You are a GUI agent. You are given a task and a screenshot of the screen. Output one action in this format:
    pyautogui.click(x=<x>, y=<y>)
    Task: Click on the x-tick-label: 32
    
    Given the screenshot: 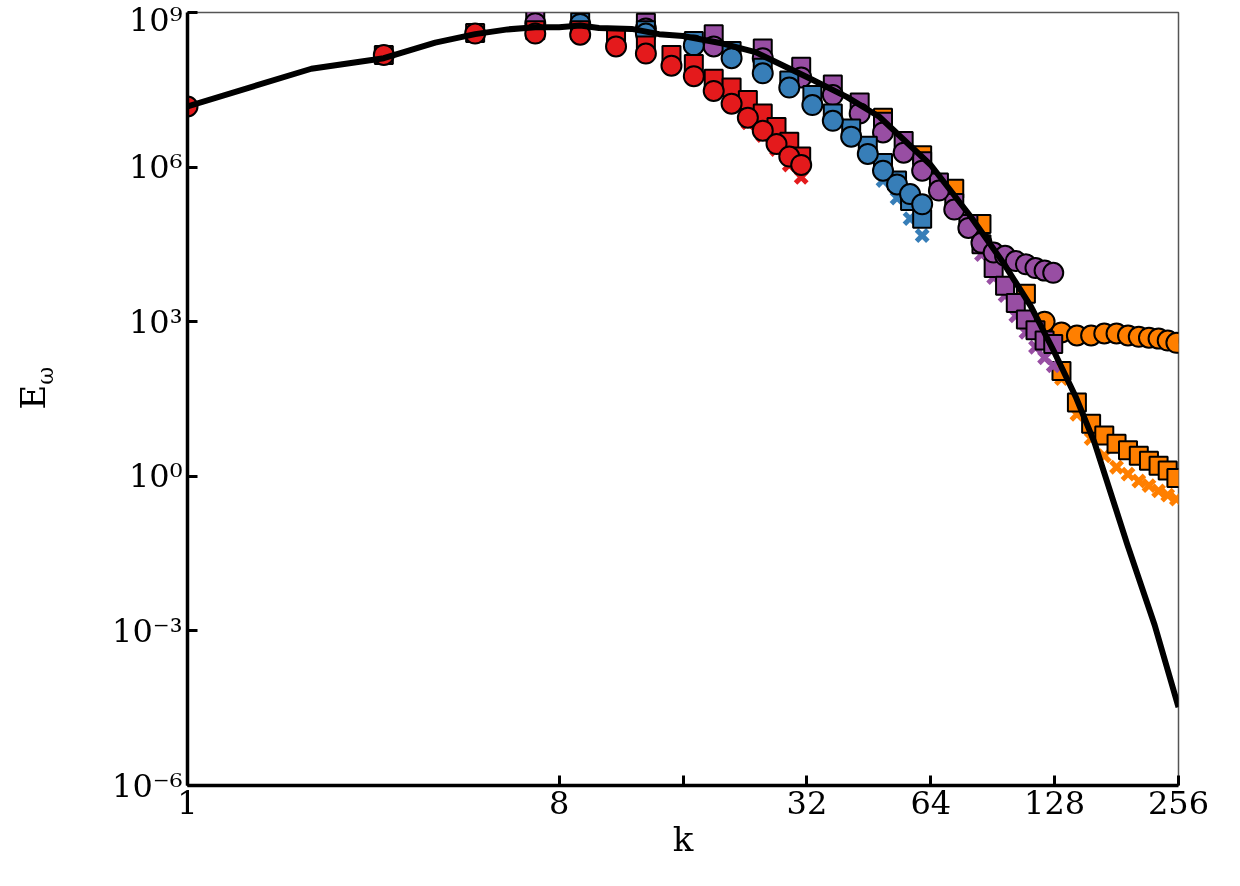 What is the action you would take?
    pyautogui.click(x=807, y=802)
    